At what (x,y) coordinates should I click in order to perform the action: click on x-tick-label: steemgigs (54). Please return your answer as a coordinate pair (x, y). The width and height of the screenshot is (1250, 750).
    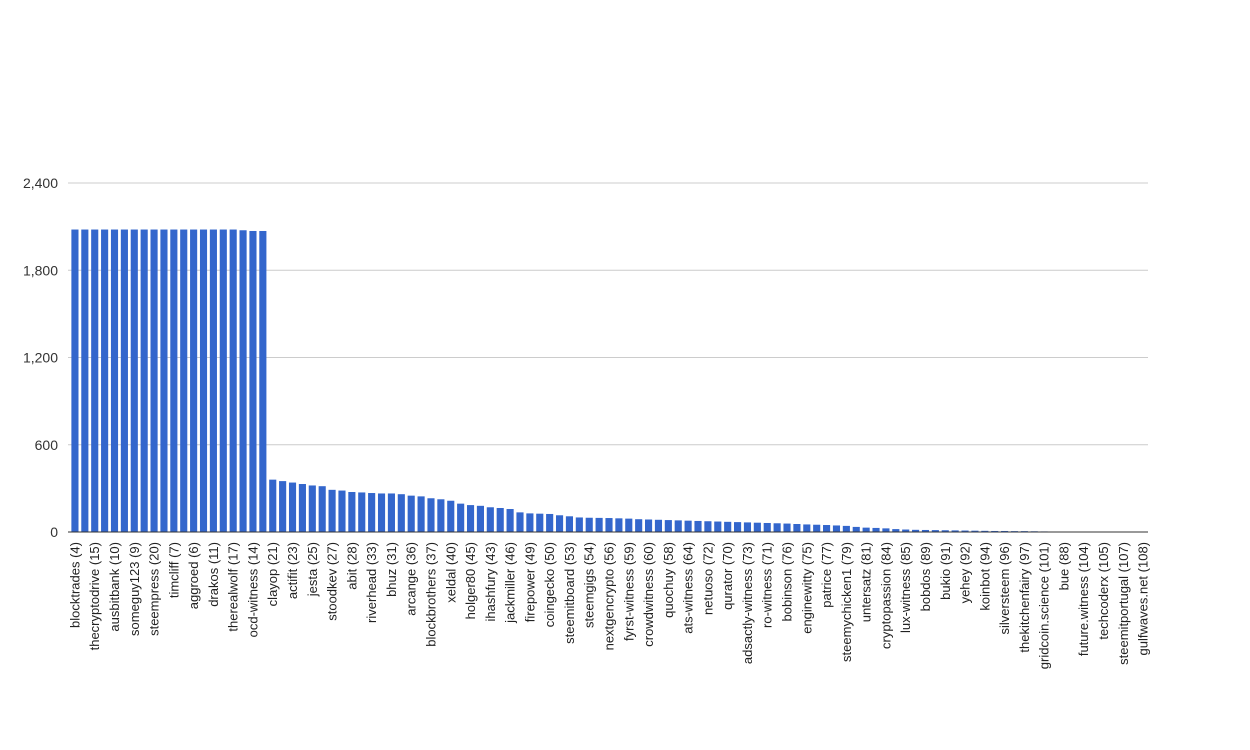
    Looking at the image, I should click on (589, 585).